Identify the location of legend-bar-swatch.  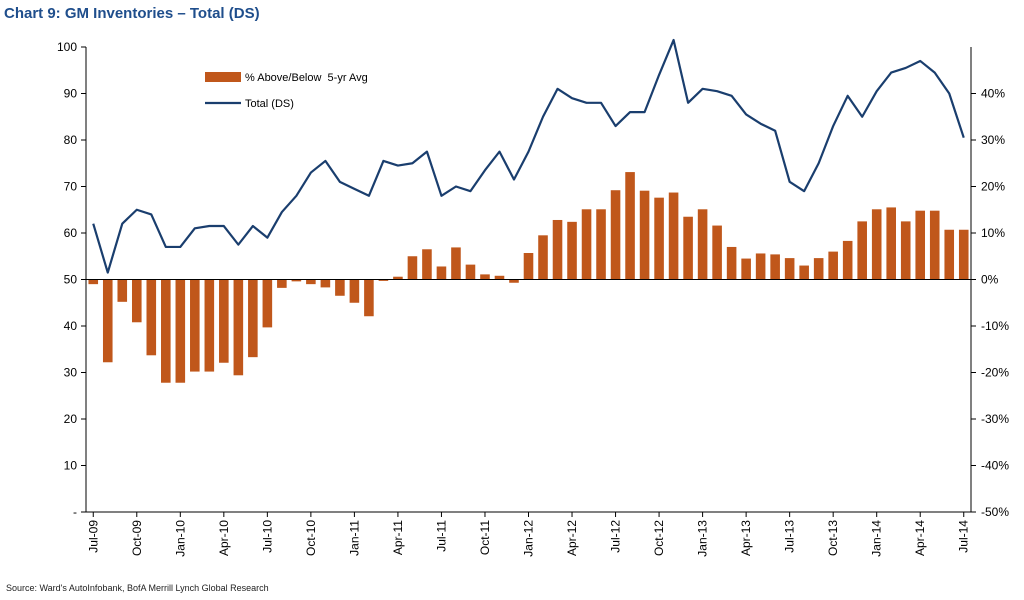
(223, 77).